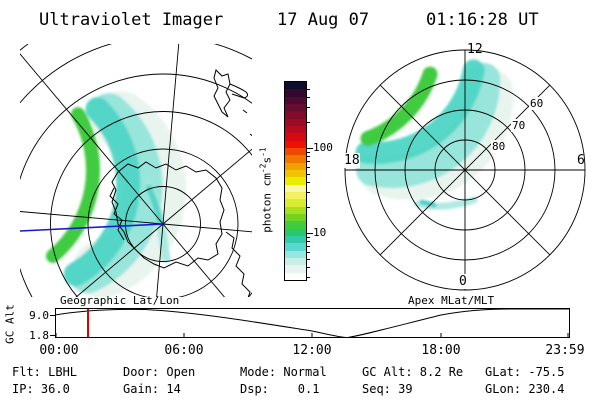  I want to click on timeseries-box, so click(312, 323).